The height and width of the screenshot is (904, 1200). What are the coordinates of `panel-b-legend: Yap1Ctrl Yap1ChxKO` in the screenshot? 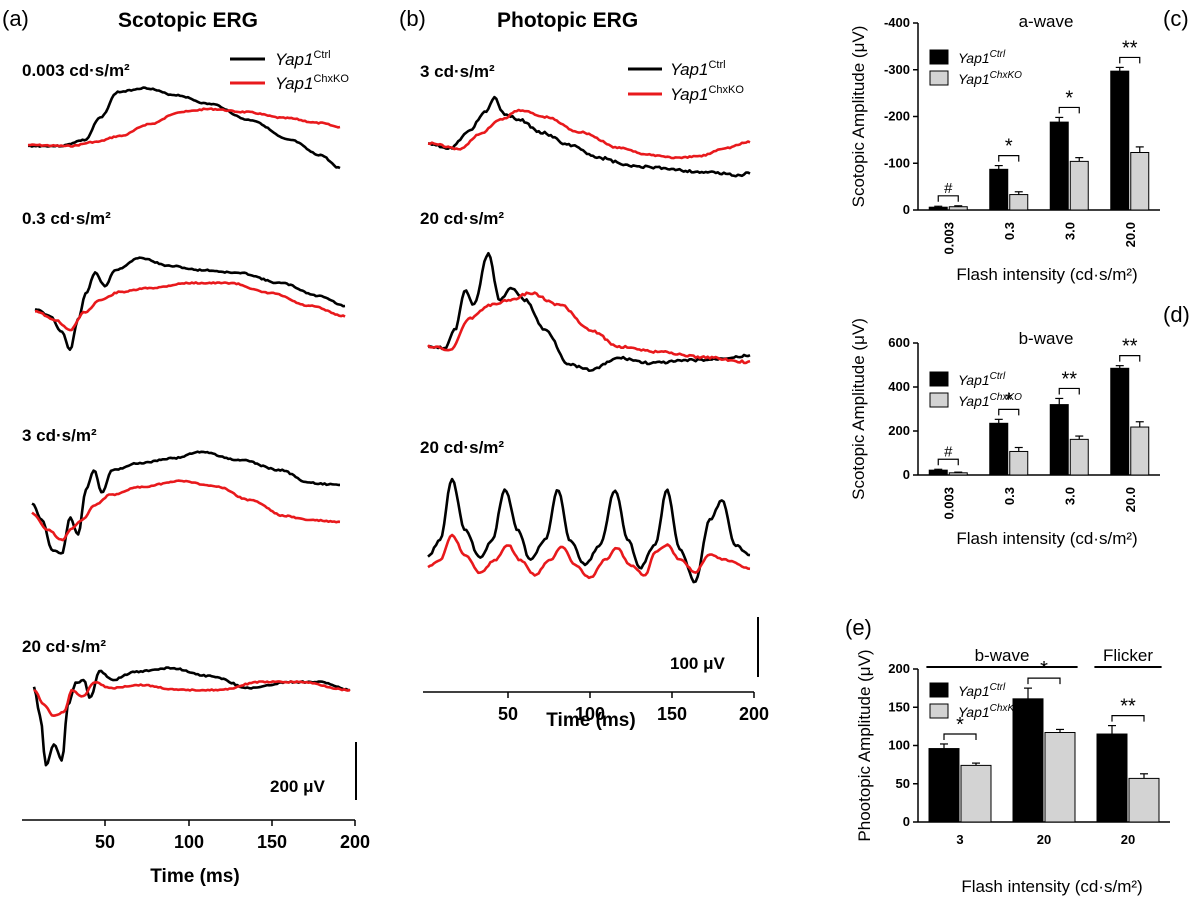 It's located at (686, 81).